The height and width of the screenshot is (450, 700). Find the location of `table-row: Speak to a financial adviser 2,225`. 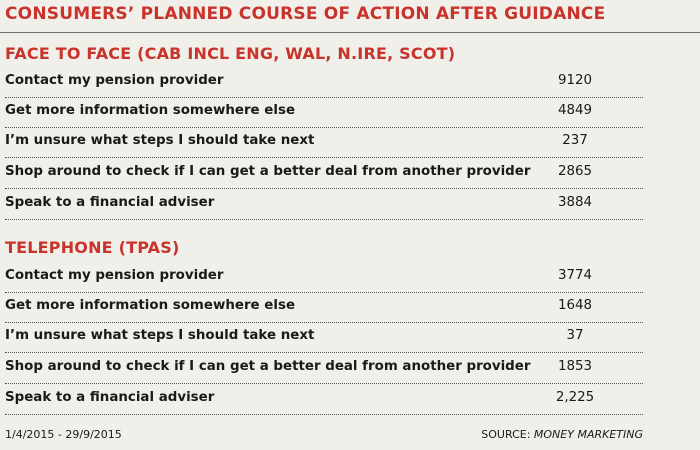

table-row: Speak to a financial adviser 2,225 is located at coordinates (324, 399).